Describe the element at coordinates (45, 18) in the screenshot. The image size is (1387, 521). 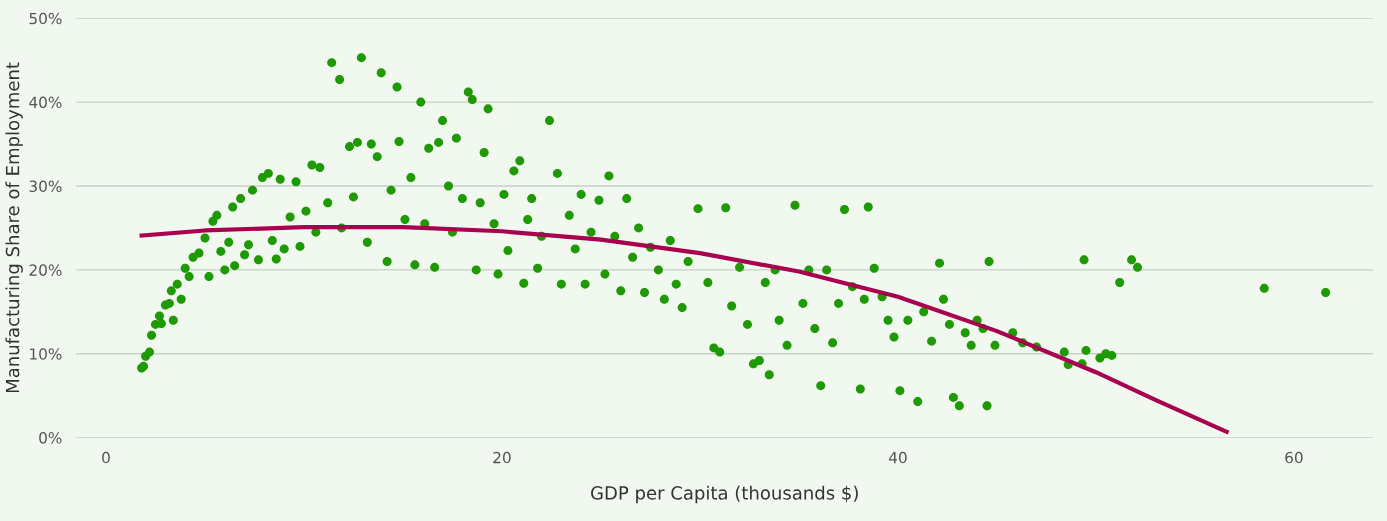
I see `y-tick-label: 50%` at that location.